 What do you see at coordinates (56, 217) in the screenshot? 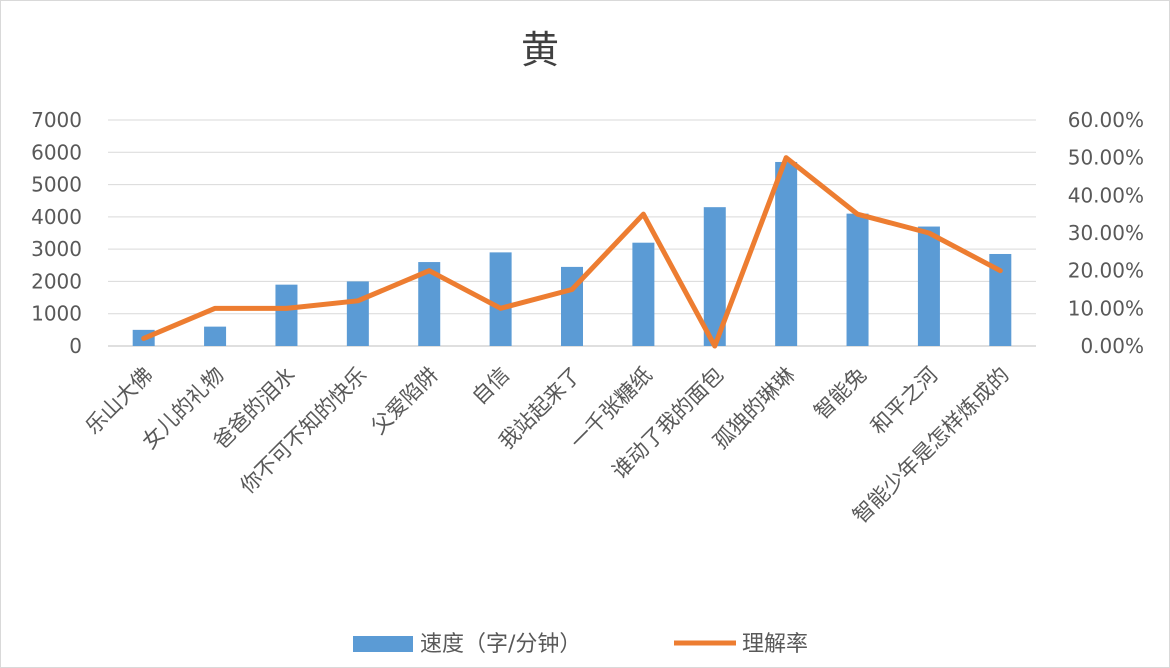
I see `left-tick-label: 4000` at bounding box center [56, 217].